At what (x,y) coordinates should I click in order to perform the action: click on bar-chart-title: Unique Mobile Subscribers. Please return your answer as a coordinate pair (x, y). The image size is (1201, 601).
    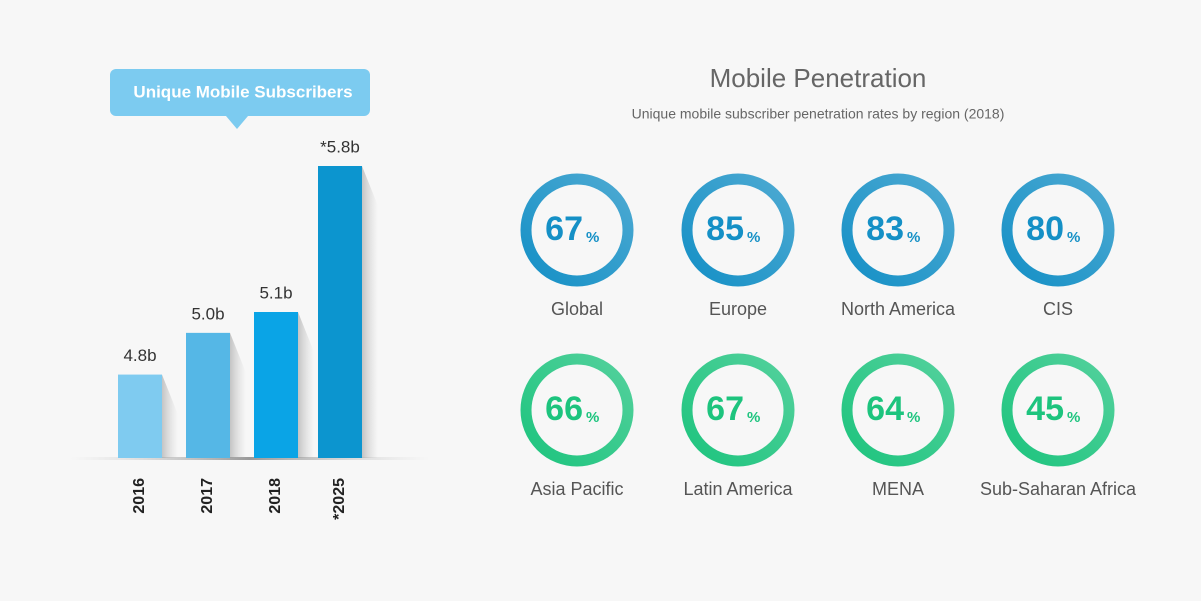
    Looking at the image, I should click on (242, 91).